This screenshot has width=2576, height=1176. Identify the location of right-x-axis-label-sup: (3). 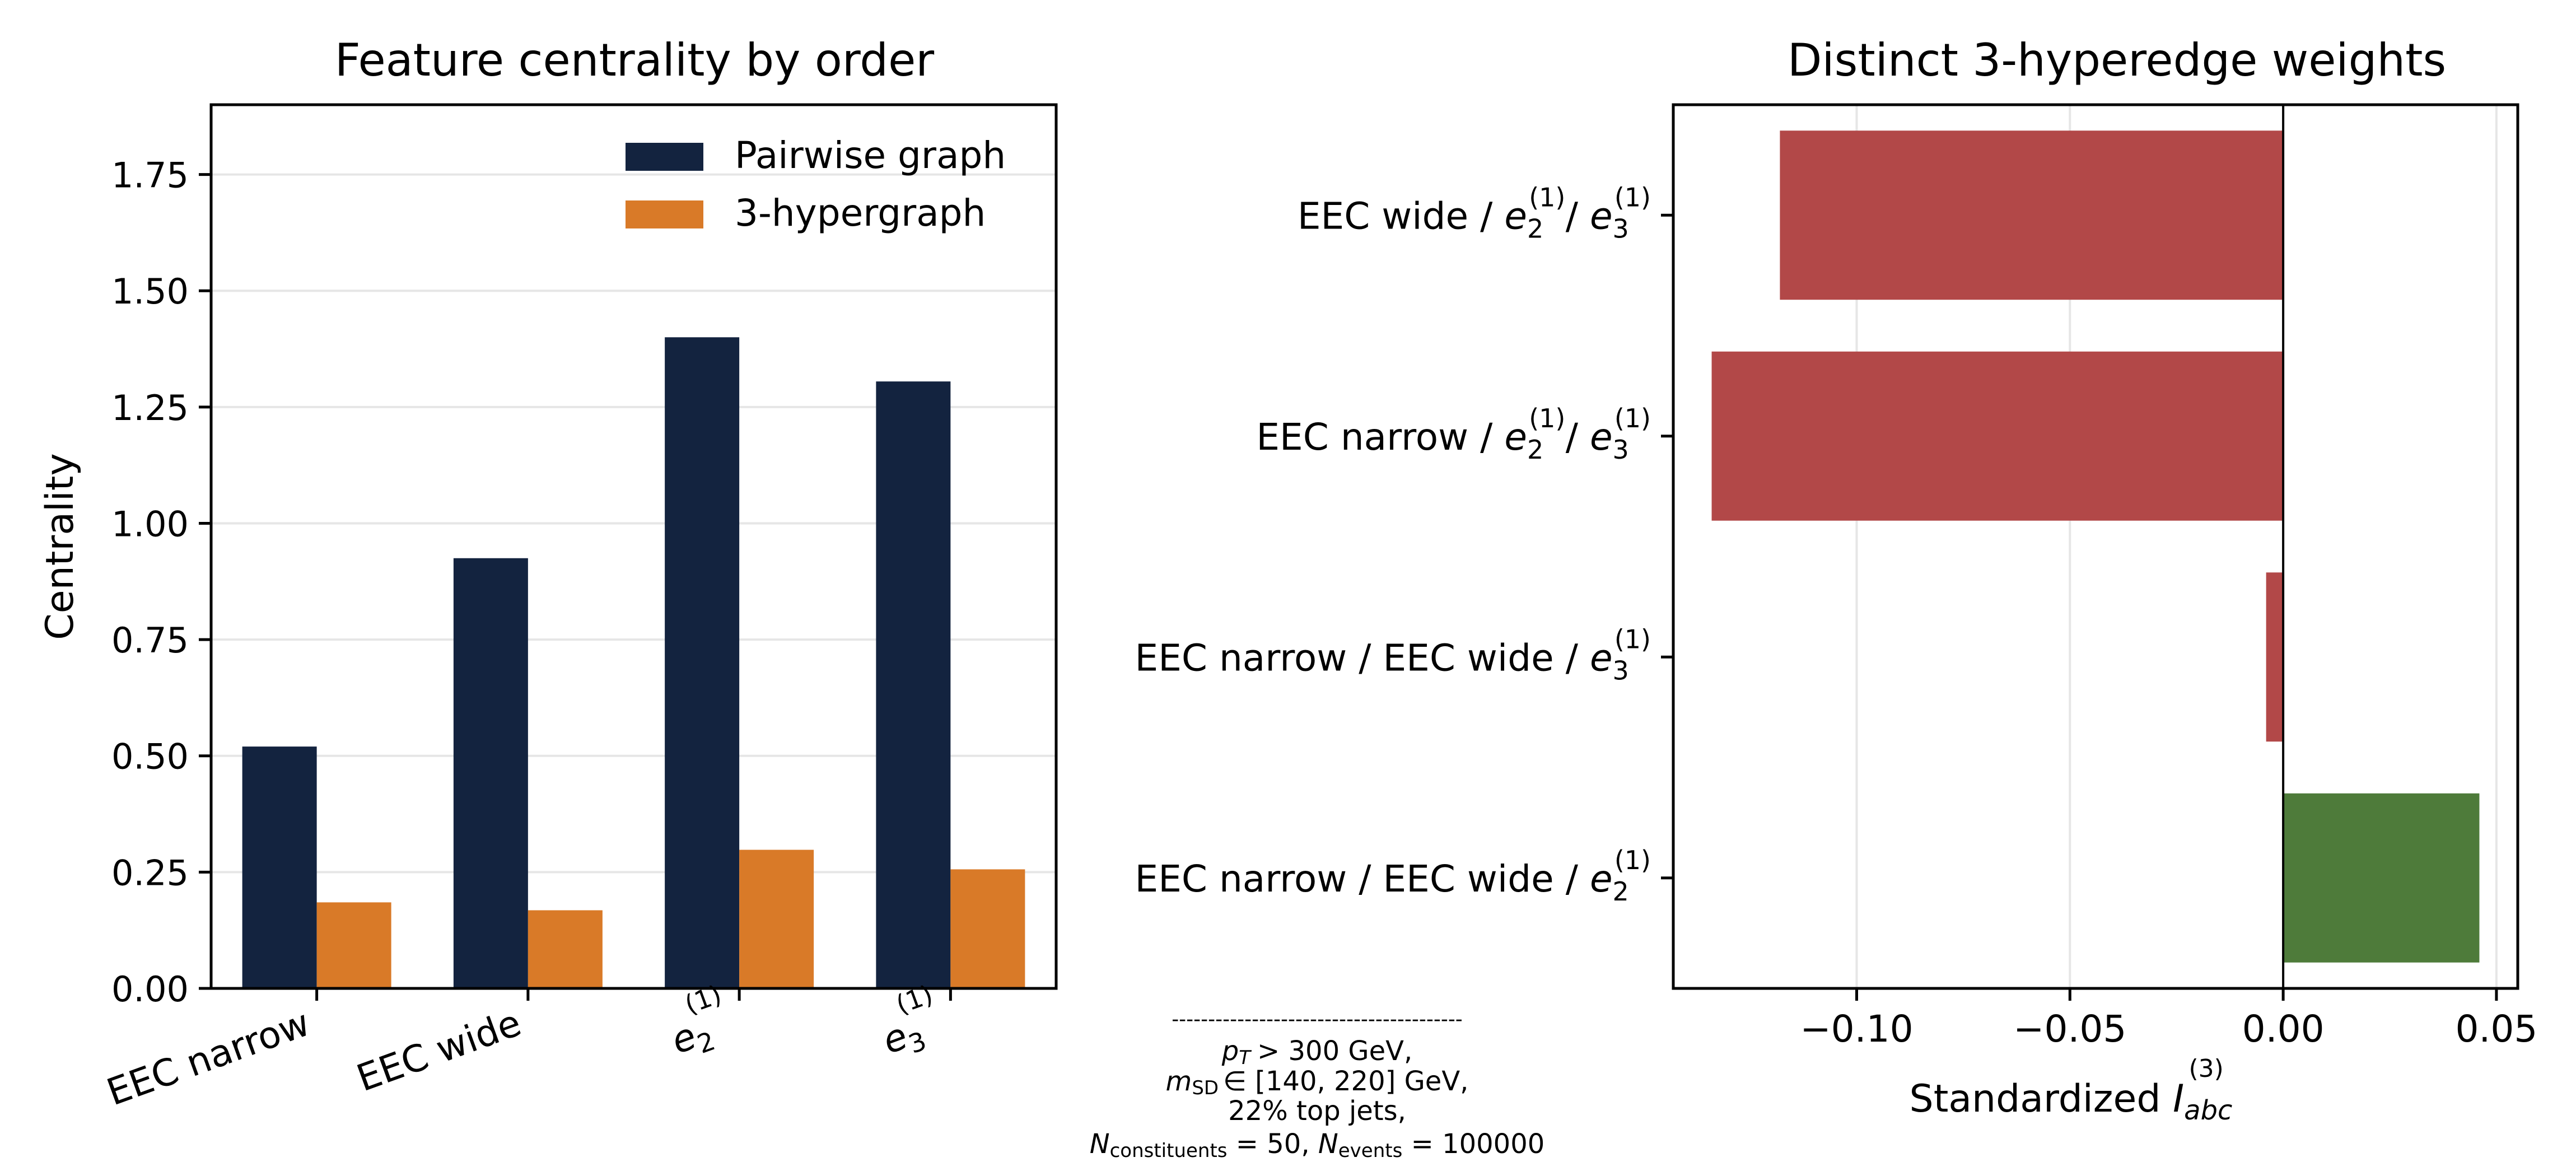
(2206, 1069).